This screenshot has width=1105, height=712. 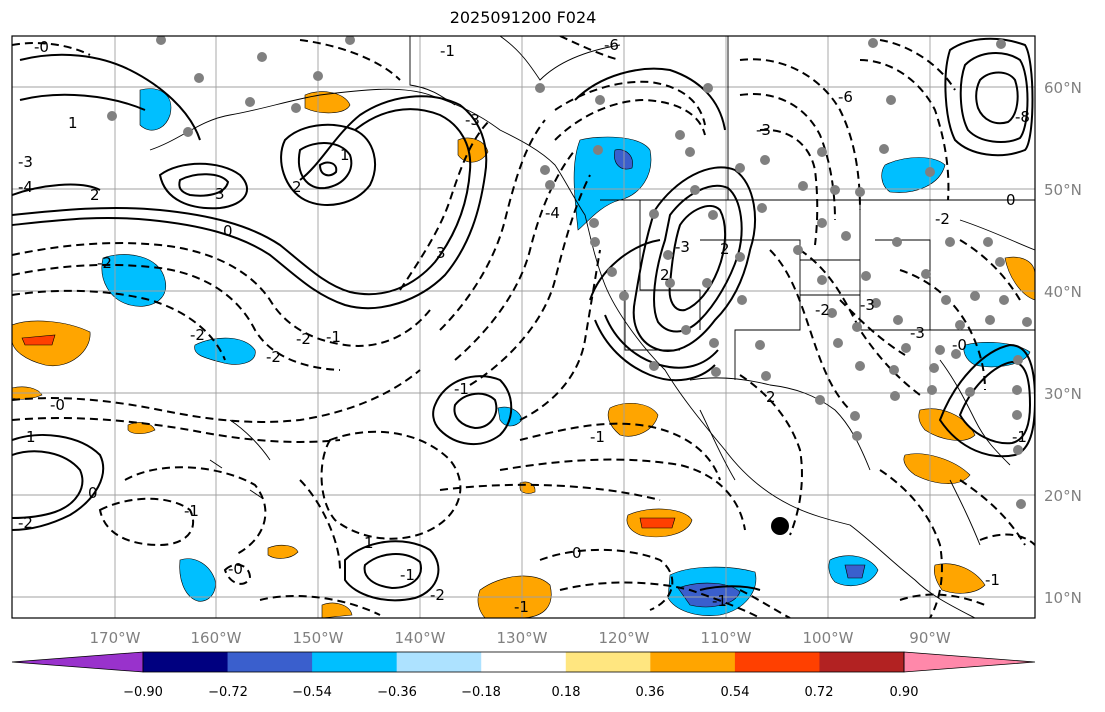 I want to click on lon-tick-label: 140°W, so click(x=420, y=638).